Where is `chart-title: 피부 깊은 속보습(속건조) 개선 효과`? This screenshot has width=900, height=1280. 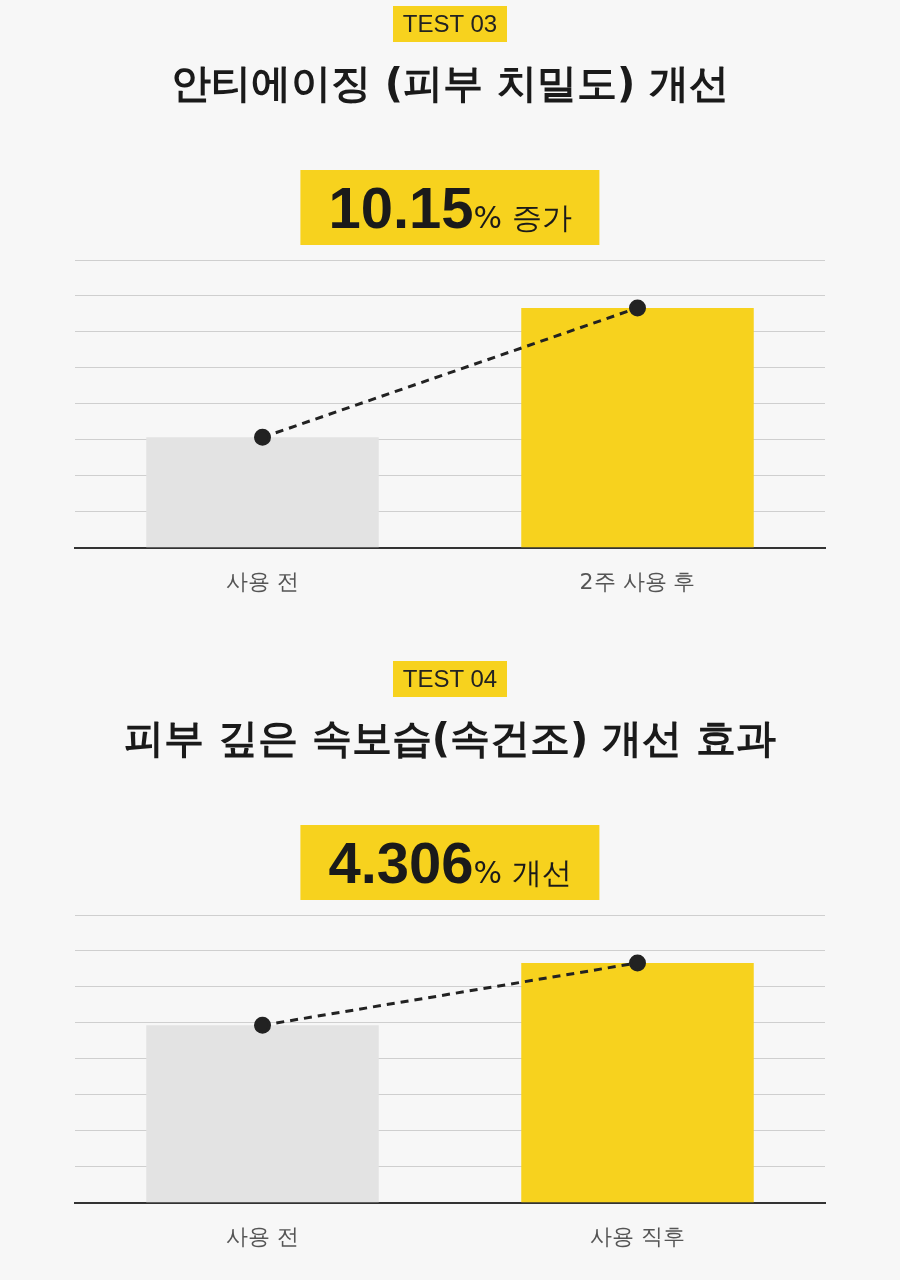
chart-title: 피부 깊은 속보습(속건조) 개선 효과 is located at coordinates (450, 738).